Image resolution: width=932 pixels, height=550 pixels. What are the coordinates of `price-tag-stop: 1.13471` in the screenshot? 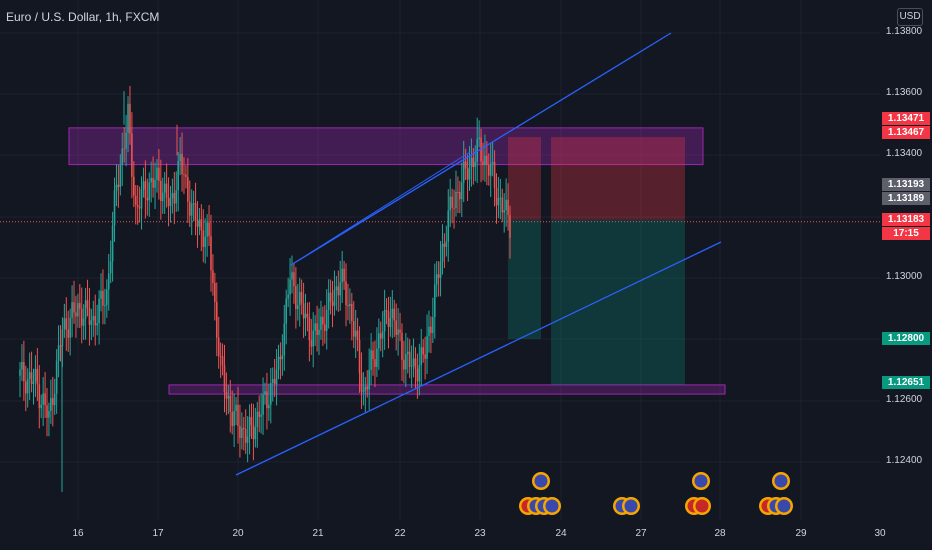 It's located at (906, 118).